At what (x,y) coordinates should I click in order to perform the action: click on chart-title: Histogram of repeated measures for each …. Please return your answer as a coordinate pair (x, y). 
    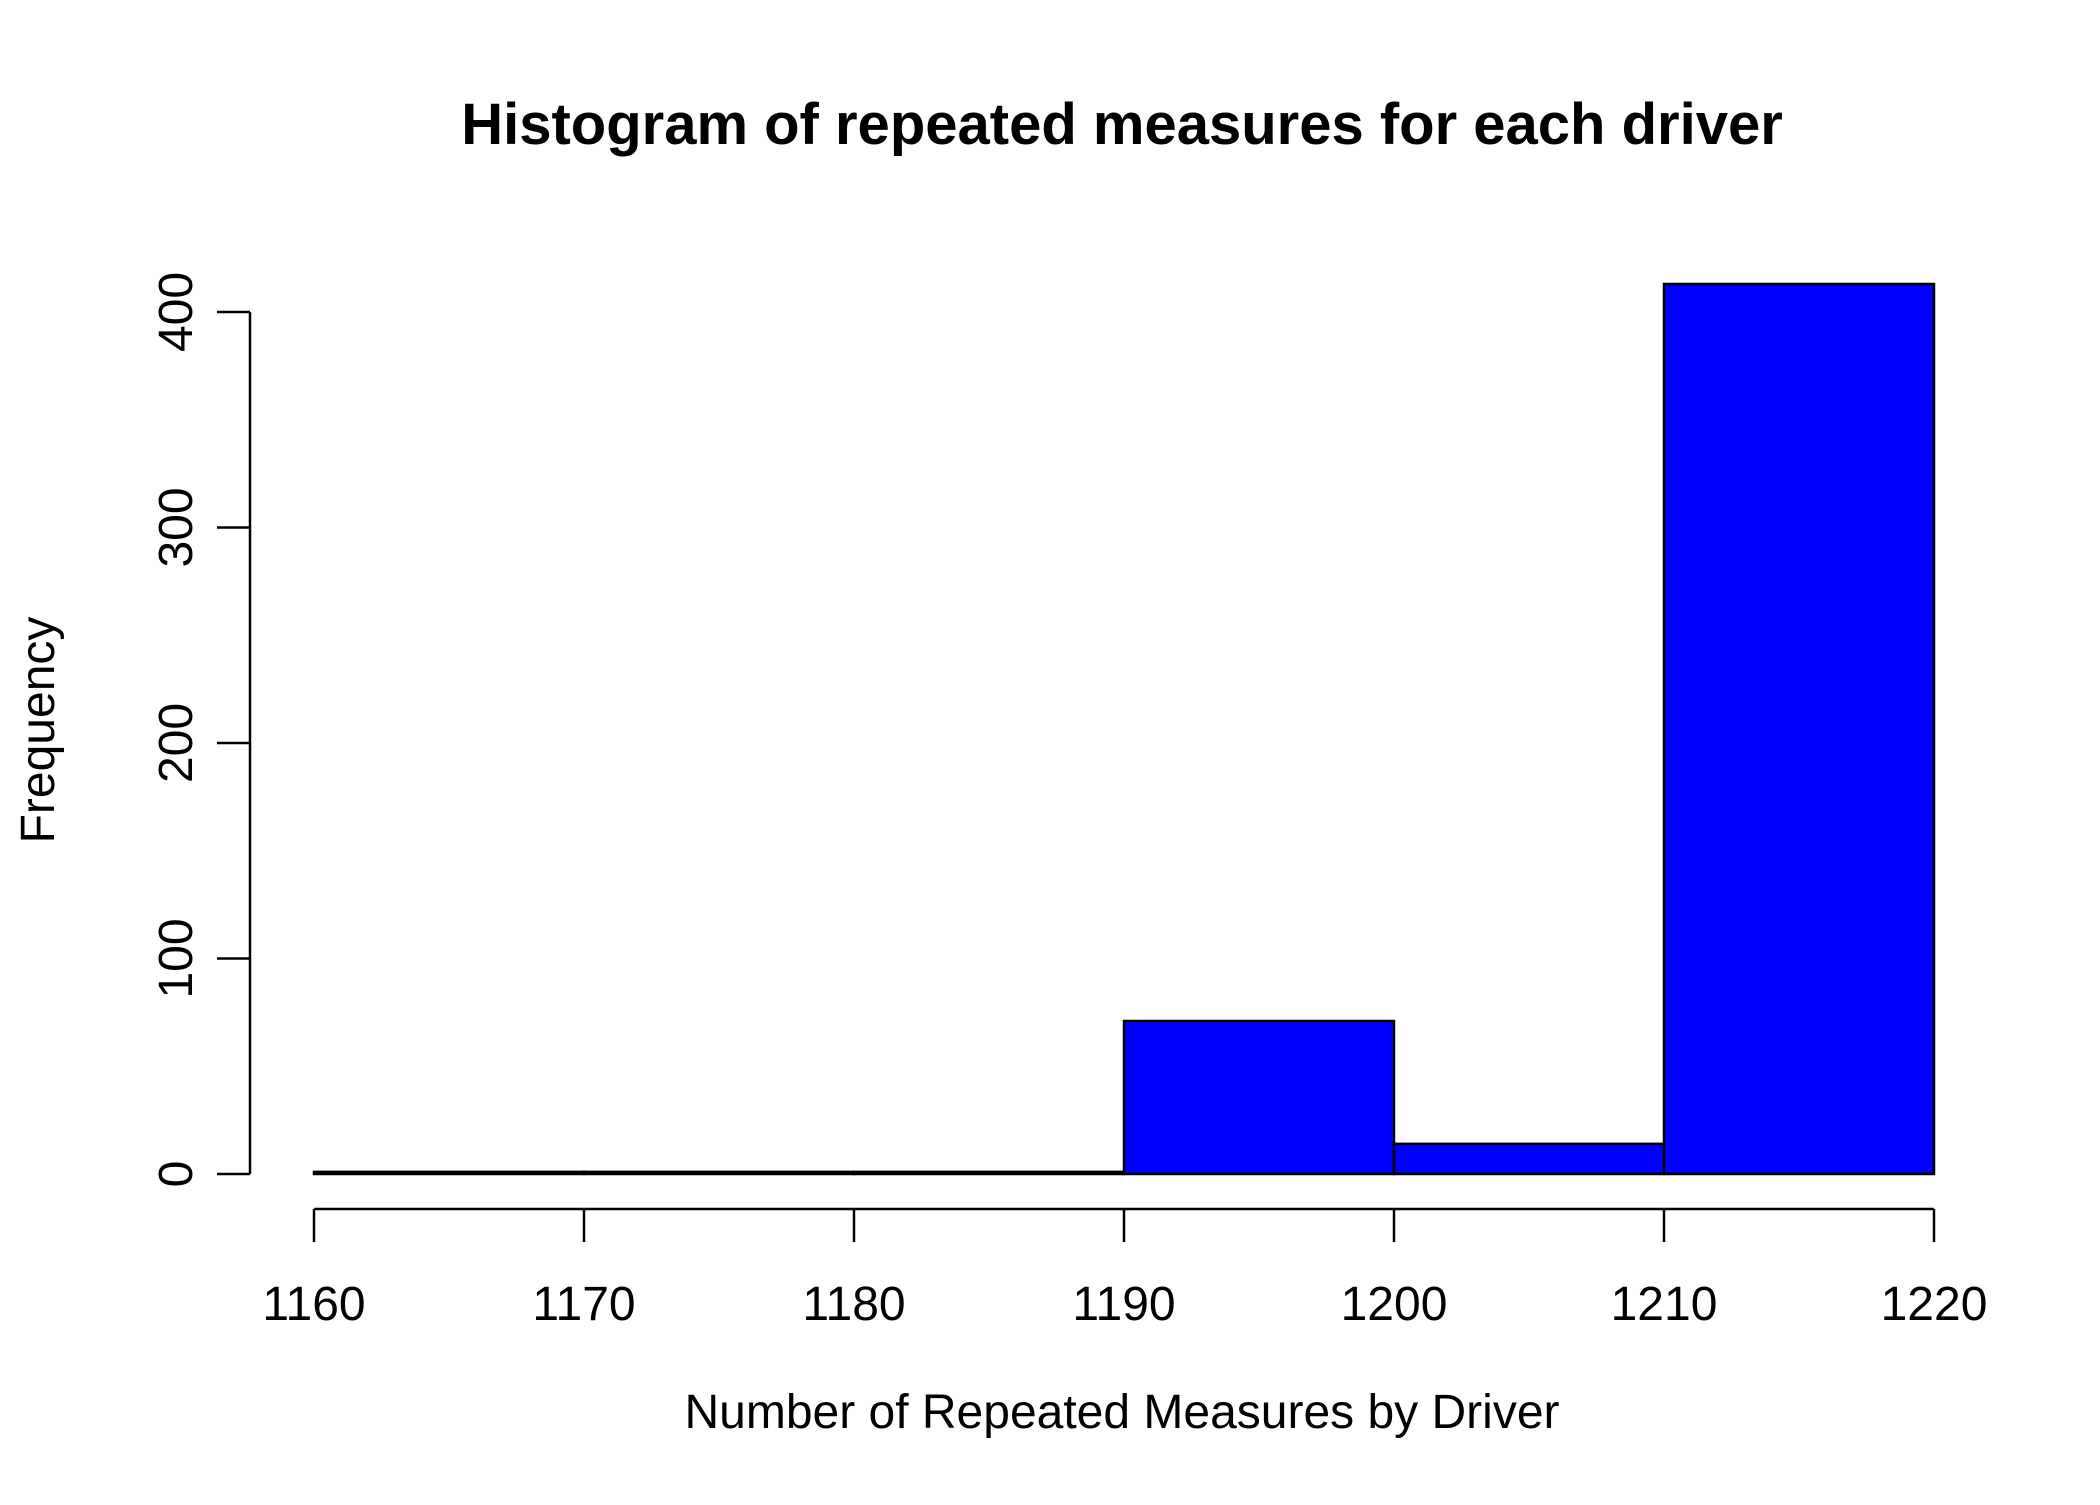
    Looking at the image, I should click on (1122, 124).